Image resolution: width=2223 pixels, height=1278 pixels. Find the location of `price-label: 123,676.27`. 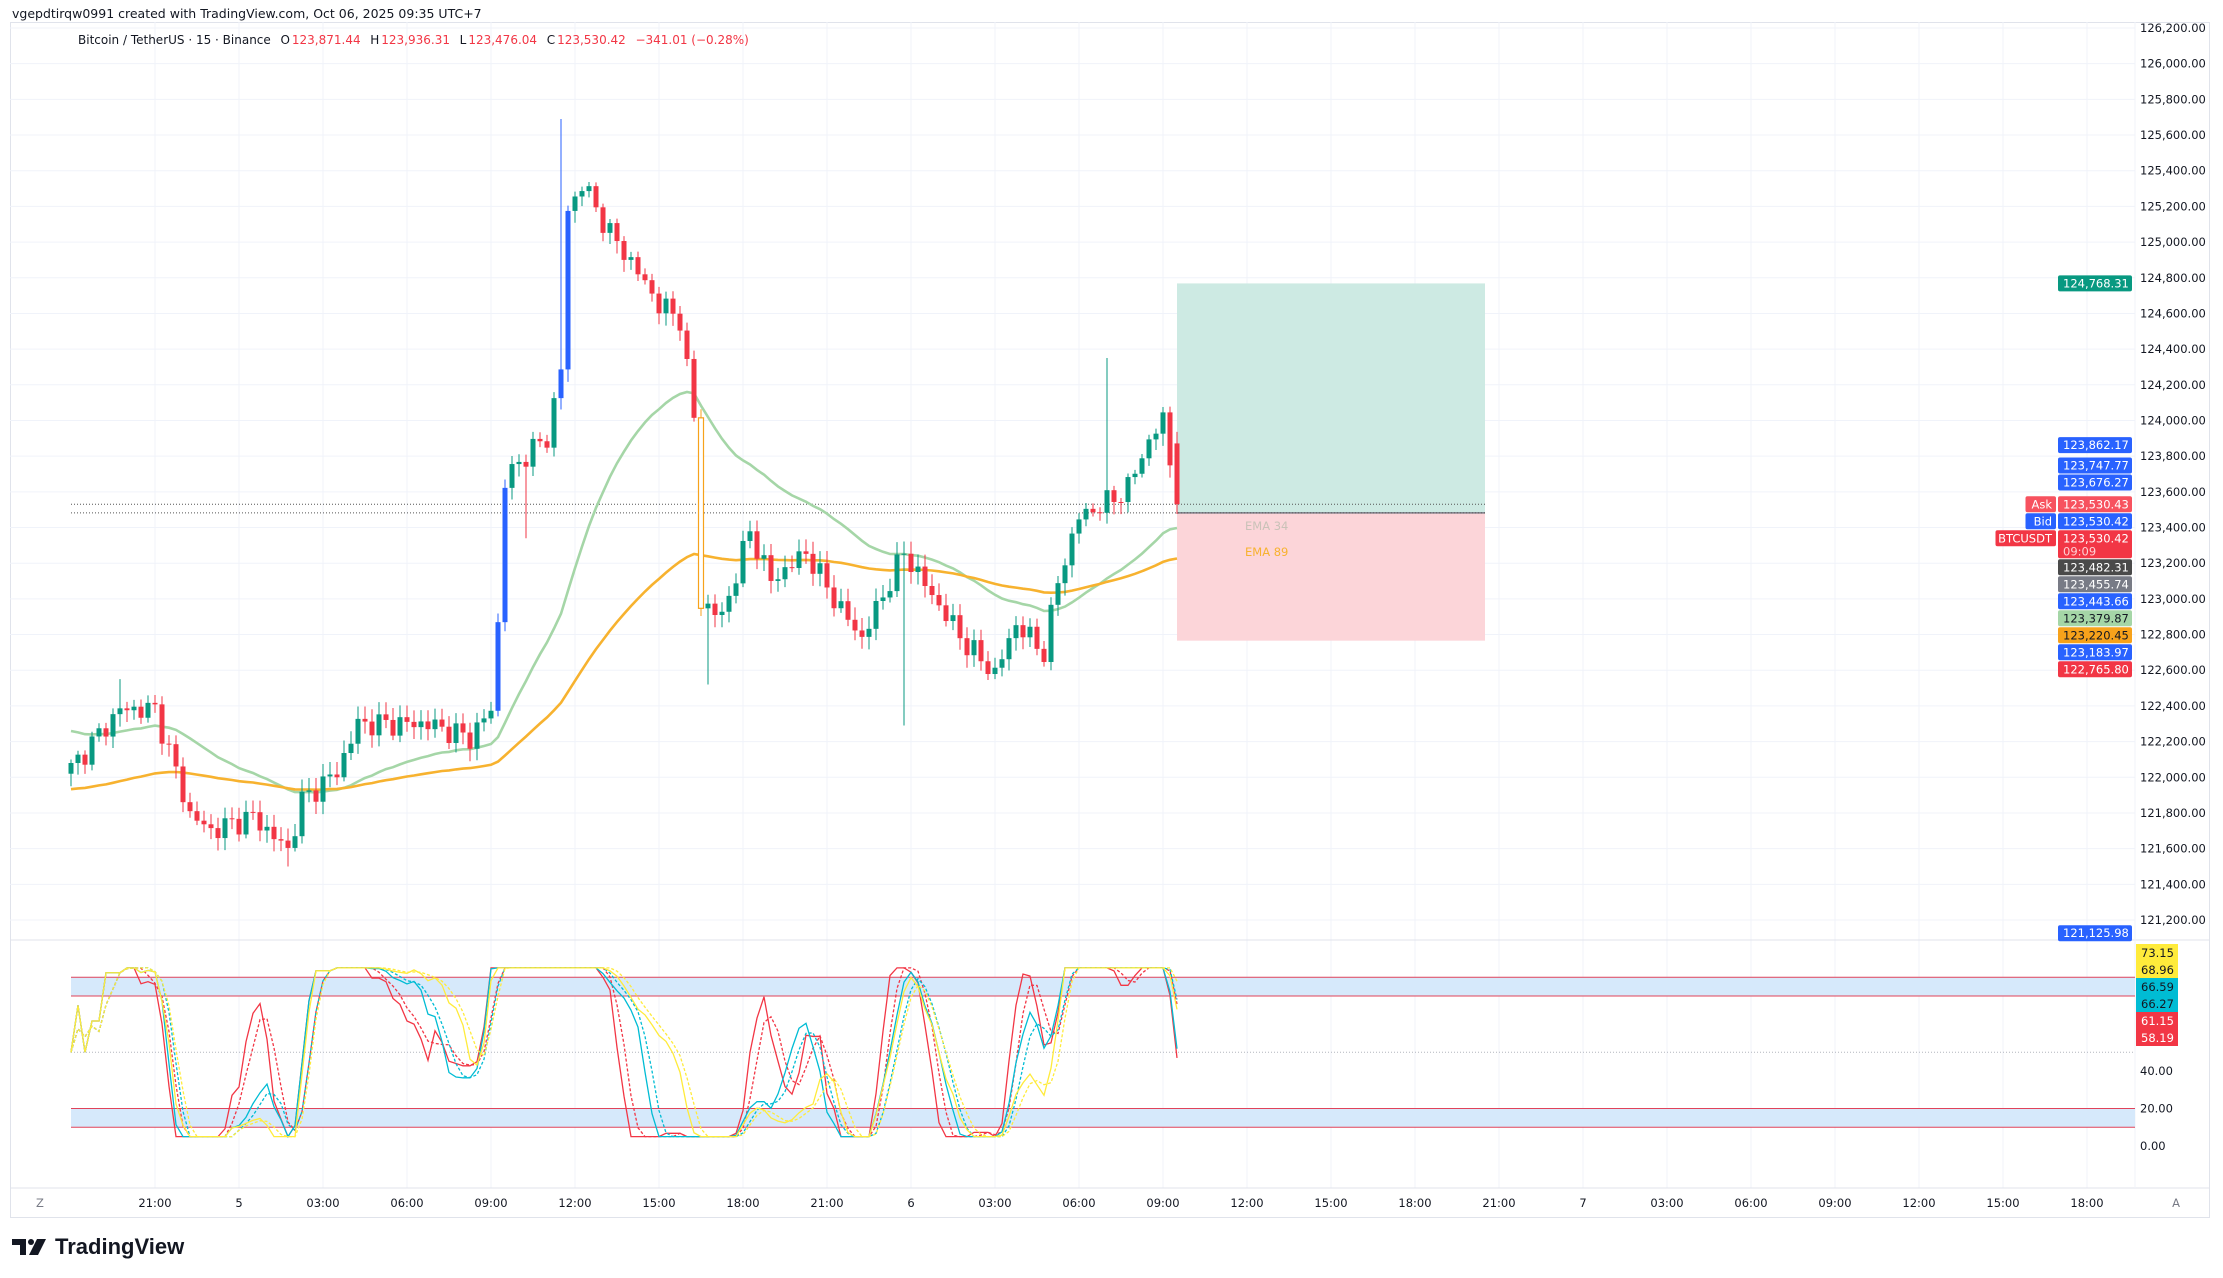

price-label: 123,676.27 is located at coordinates (2095, 482).